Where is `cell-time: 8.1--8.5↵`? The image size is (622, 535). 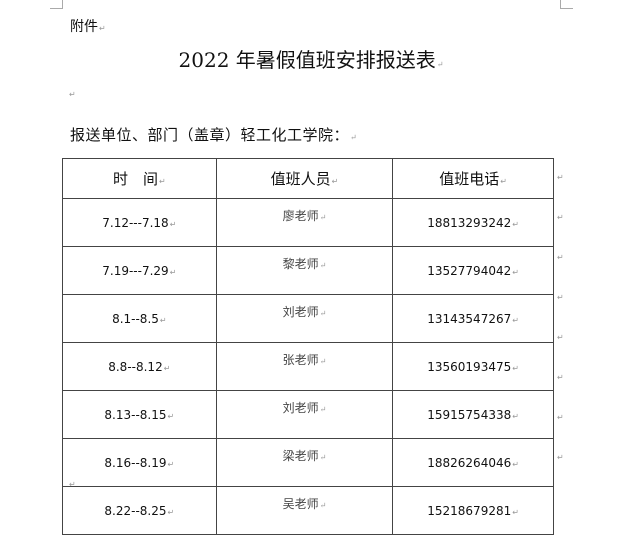 cell-time: 8.1--8.5↵ is located at coordinates (139, 318).